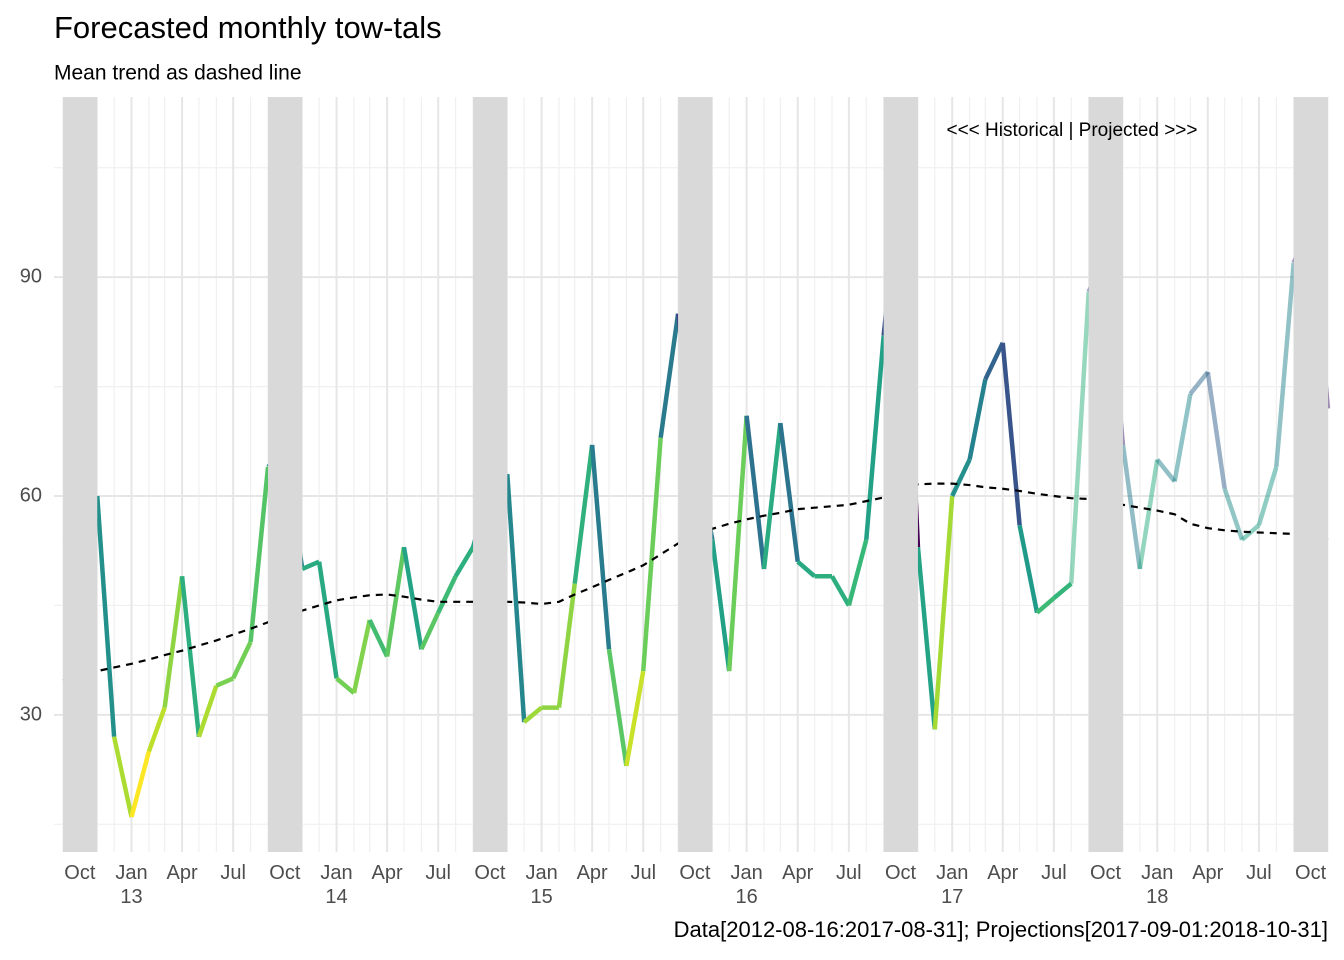  What do you see at coordinates (248, 27) in the screenshot?
I see `chart-title: Forecasted monthly tow-tals` at bounding box center [248, 27].